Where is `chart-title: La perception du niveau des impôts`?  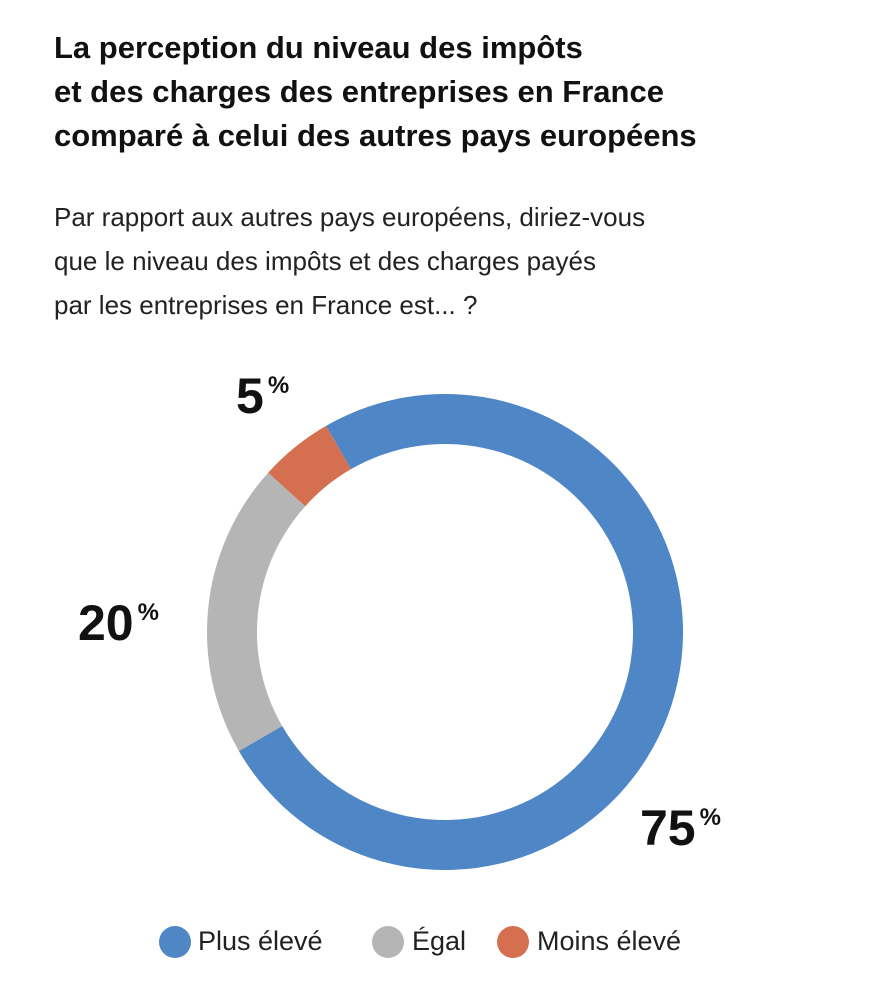
chart-title: La perception du niveau des impôts is located at coordinates (318, 47).